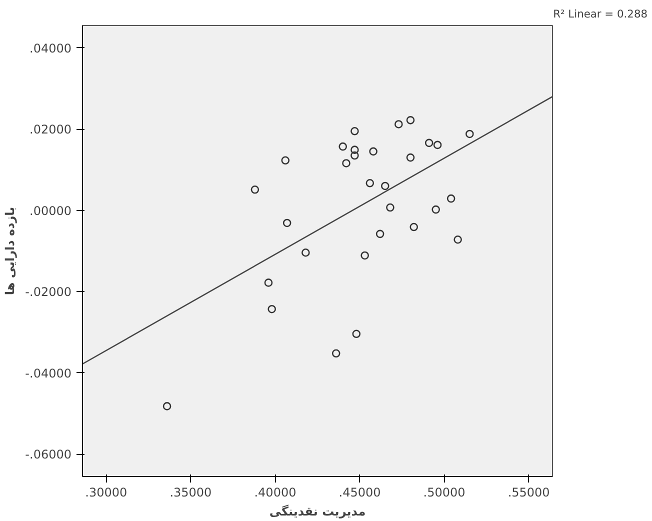 Image resolution: width=652 pixels, height=521 pixels. Describe the element at coordinates (48, 455) in the screenshot. I see `y-tick-label: -.06000` at that location.